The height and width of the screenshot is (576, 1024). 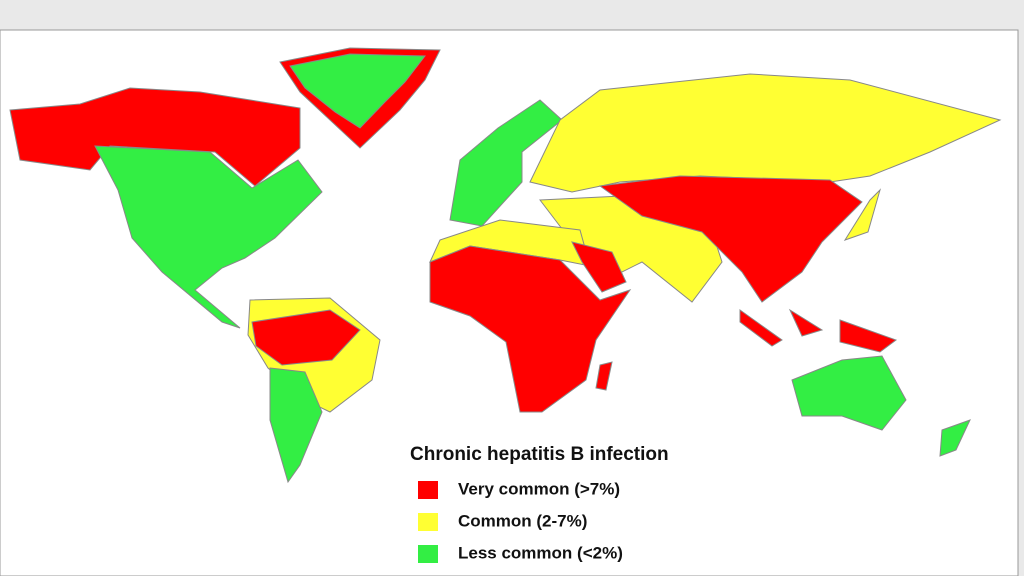 What do you see at coordinates (539, 454) in the screenshot?
I see `legend-title: Chronic hepatitis B infection` at bounding box center [539, 454].